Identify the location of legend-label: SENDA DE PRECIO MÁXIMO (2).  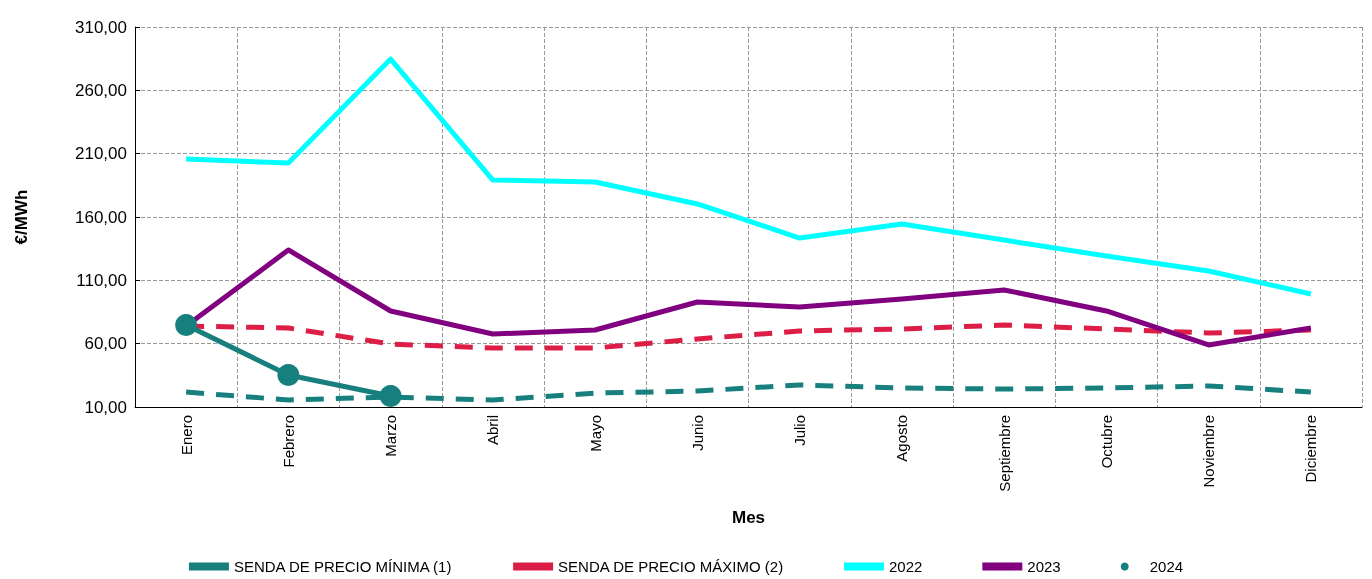
(671, 566).